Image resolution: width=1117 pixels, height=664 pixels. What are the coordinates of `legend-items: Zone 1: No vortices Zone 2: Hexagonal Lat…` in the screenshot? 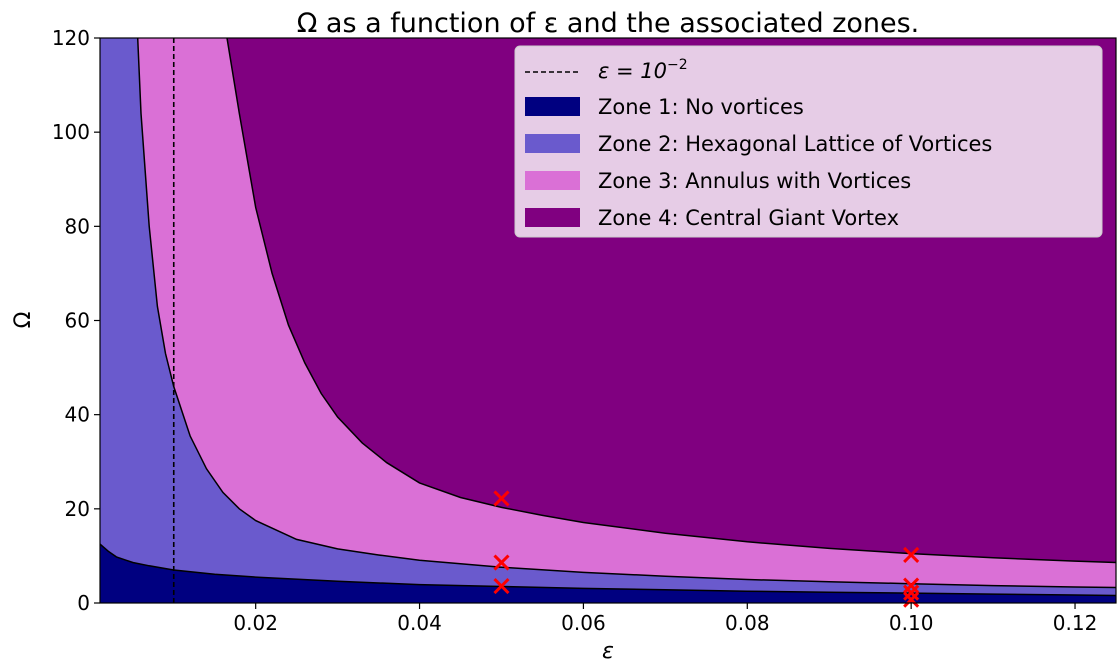 It's located at (758, 162).